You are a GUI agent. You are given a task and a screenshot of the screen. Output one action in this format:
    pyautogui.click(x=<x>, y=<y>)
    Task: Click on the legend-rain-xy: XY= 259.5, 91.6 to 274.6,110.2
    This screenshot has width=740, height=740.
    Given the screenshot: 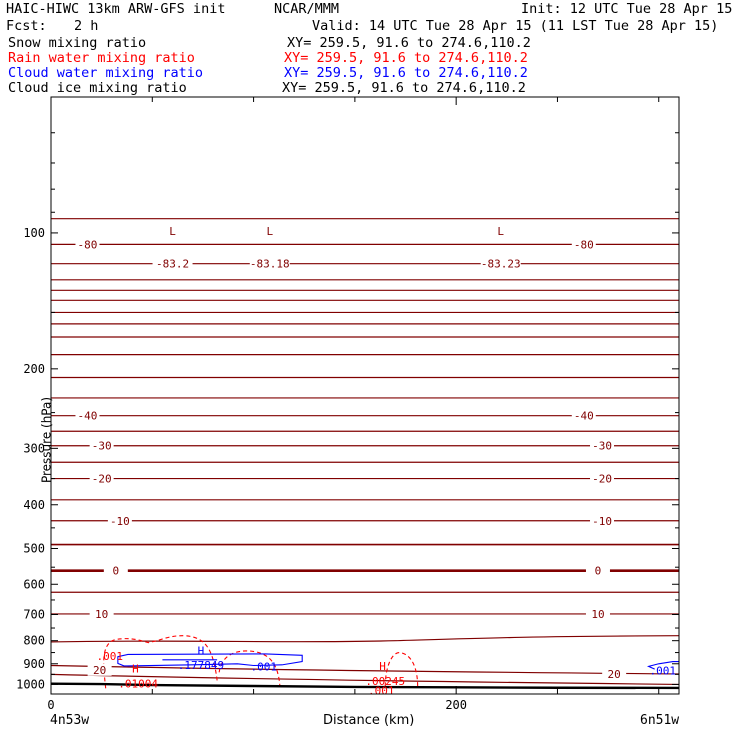 What is the action you would take?
    pyautogui.click(x=406, y=58)
    